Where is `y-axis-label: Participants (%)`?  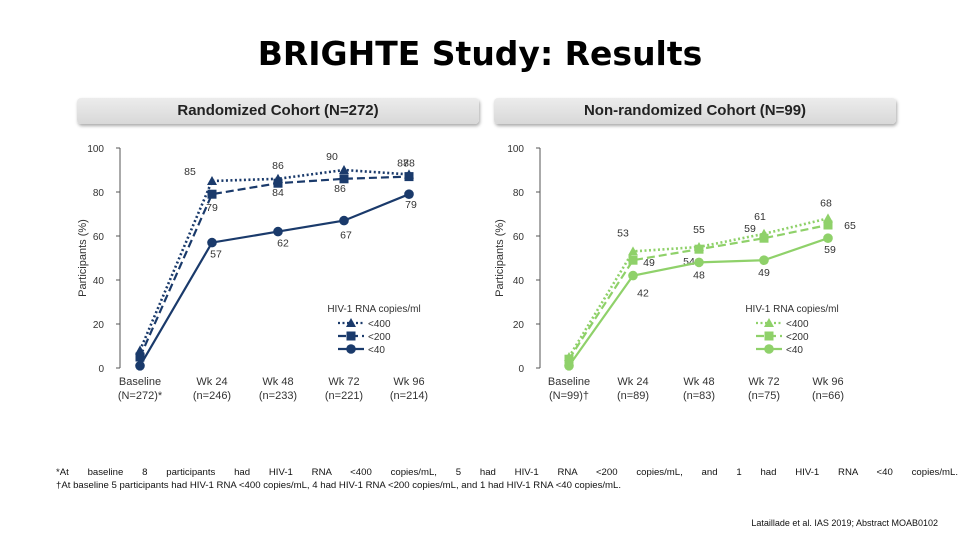
y-axis-label: Participants (%) is located at coordinates (83, 258).